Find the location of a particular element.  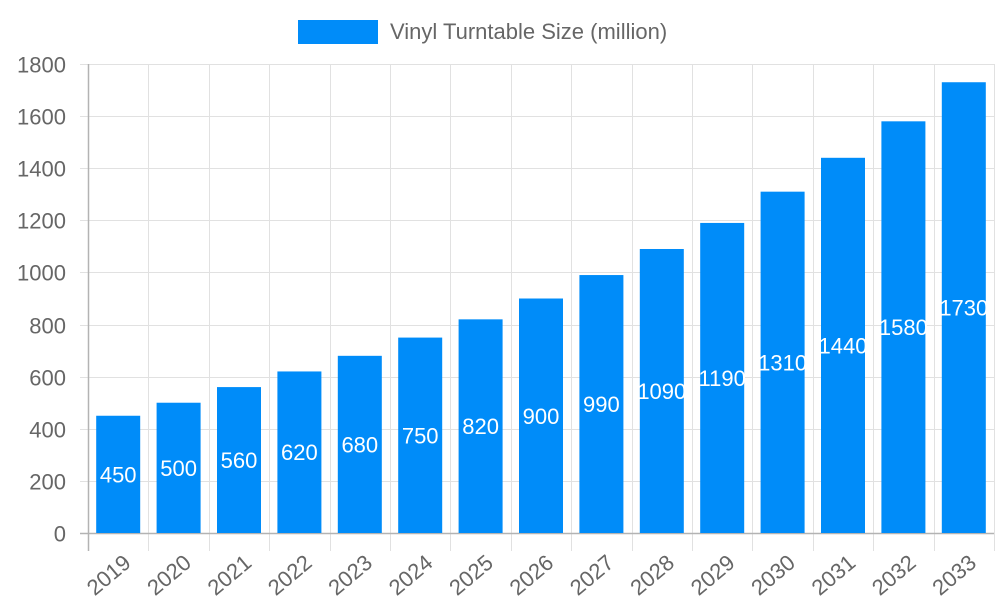

bar-value-label: 620 is located at coordinates (299, 452).